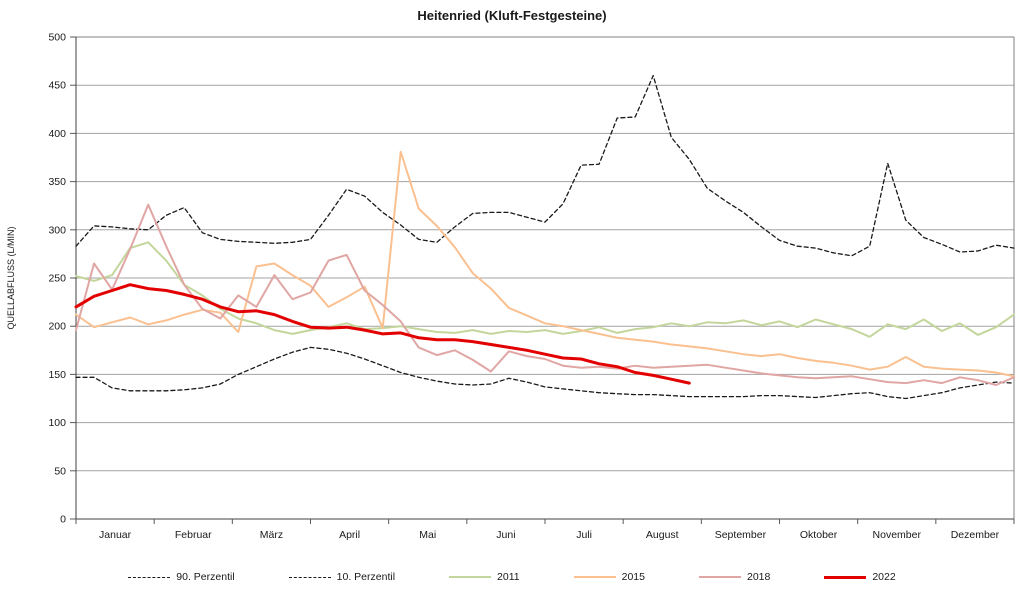 This screenshot has height=592, width=1024. Describe the element at coordinates (57, 327) in the screenshot. I see `y-tick-label: 200` at that location.